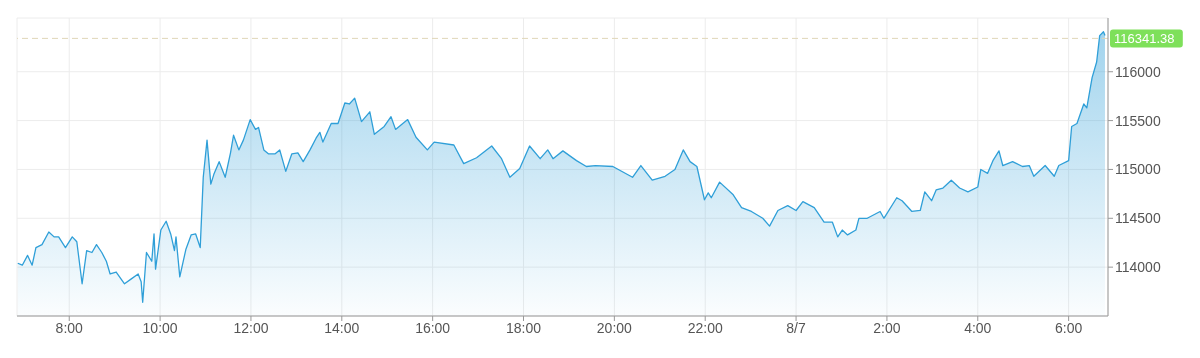 This screenshot has width=1200, height=358. What do you see at coordinates (523, 327) in the screenshot?
I see `x-tick-label: 18:00` at bounding box center [523, 327].